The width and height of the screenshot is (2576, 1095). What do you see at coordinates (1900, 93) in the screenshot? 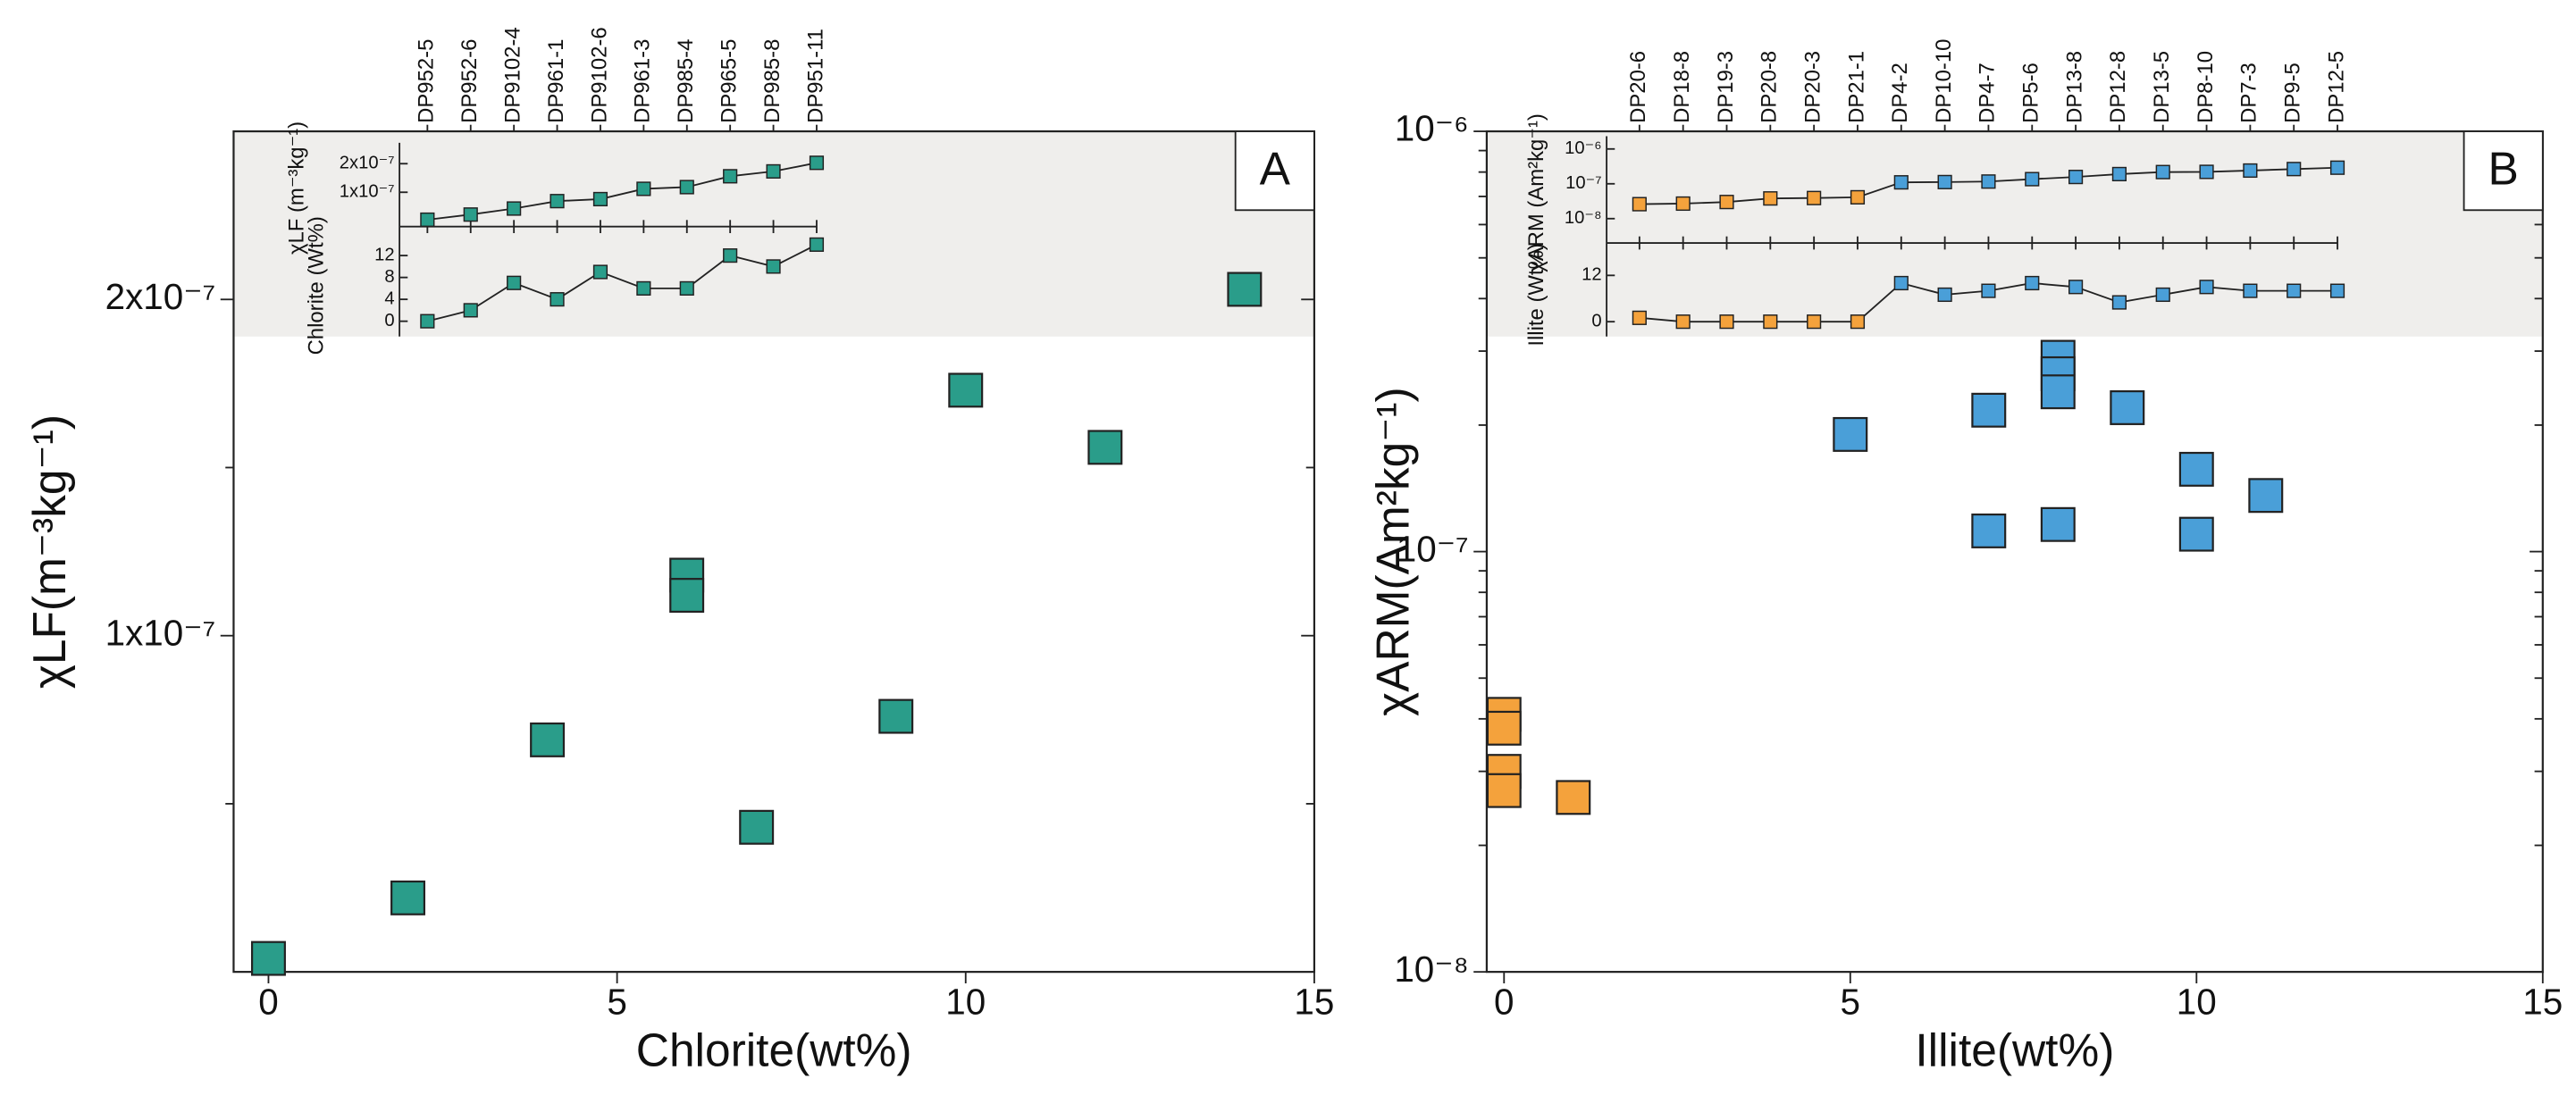
I see `sample-label: DP4-2` at bounding box center [1900, 93].